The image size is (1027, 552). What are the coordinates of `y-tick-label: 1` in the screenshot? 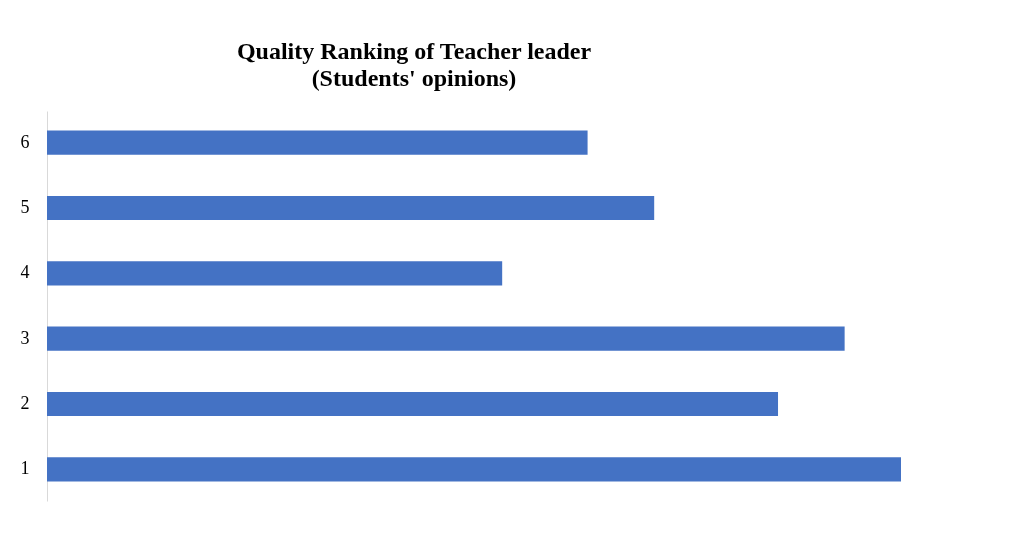 It's located at (25, 468).